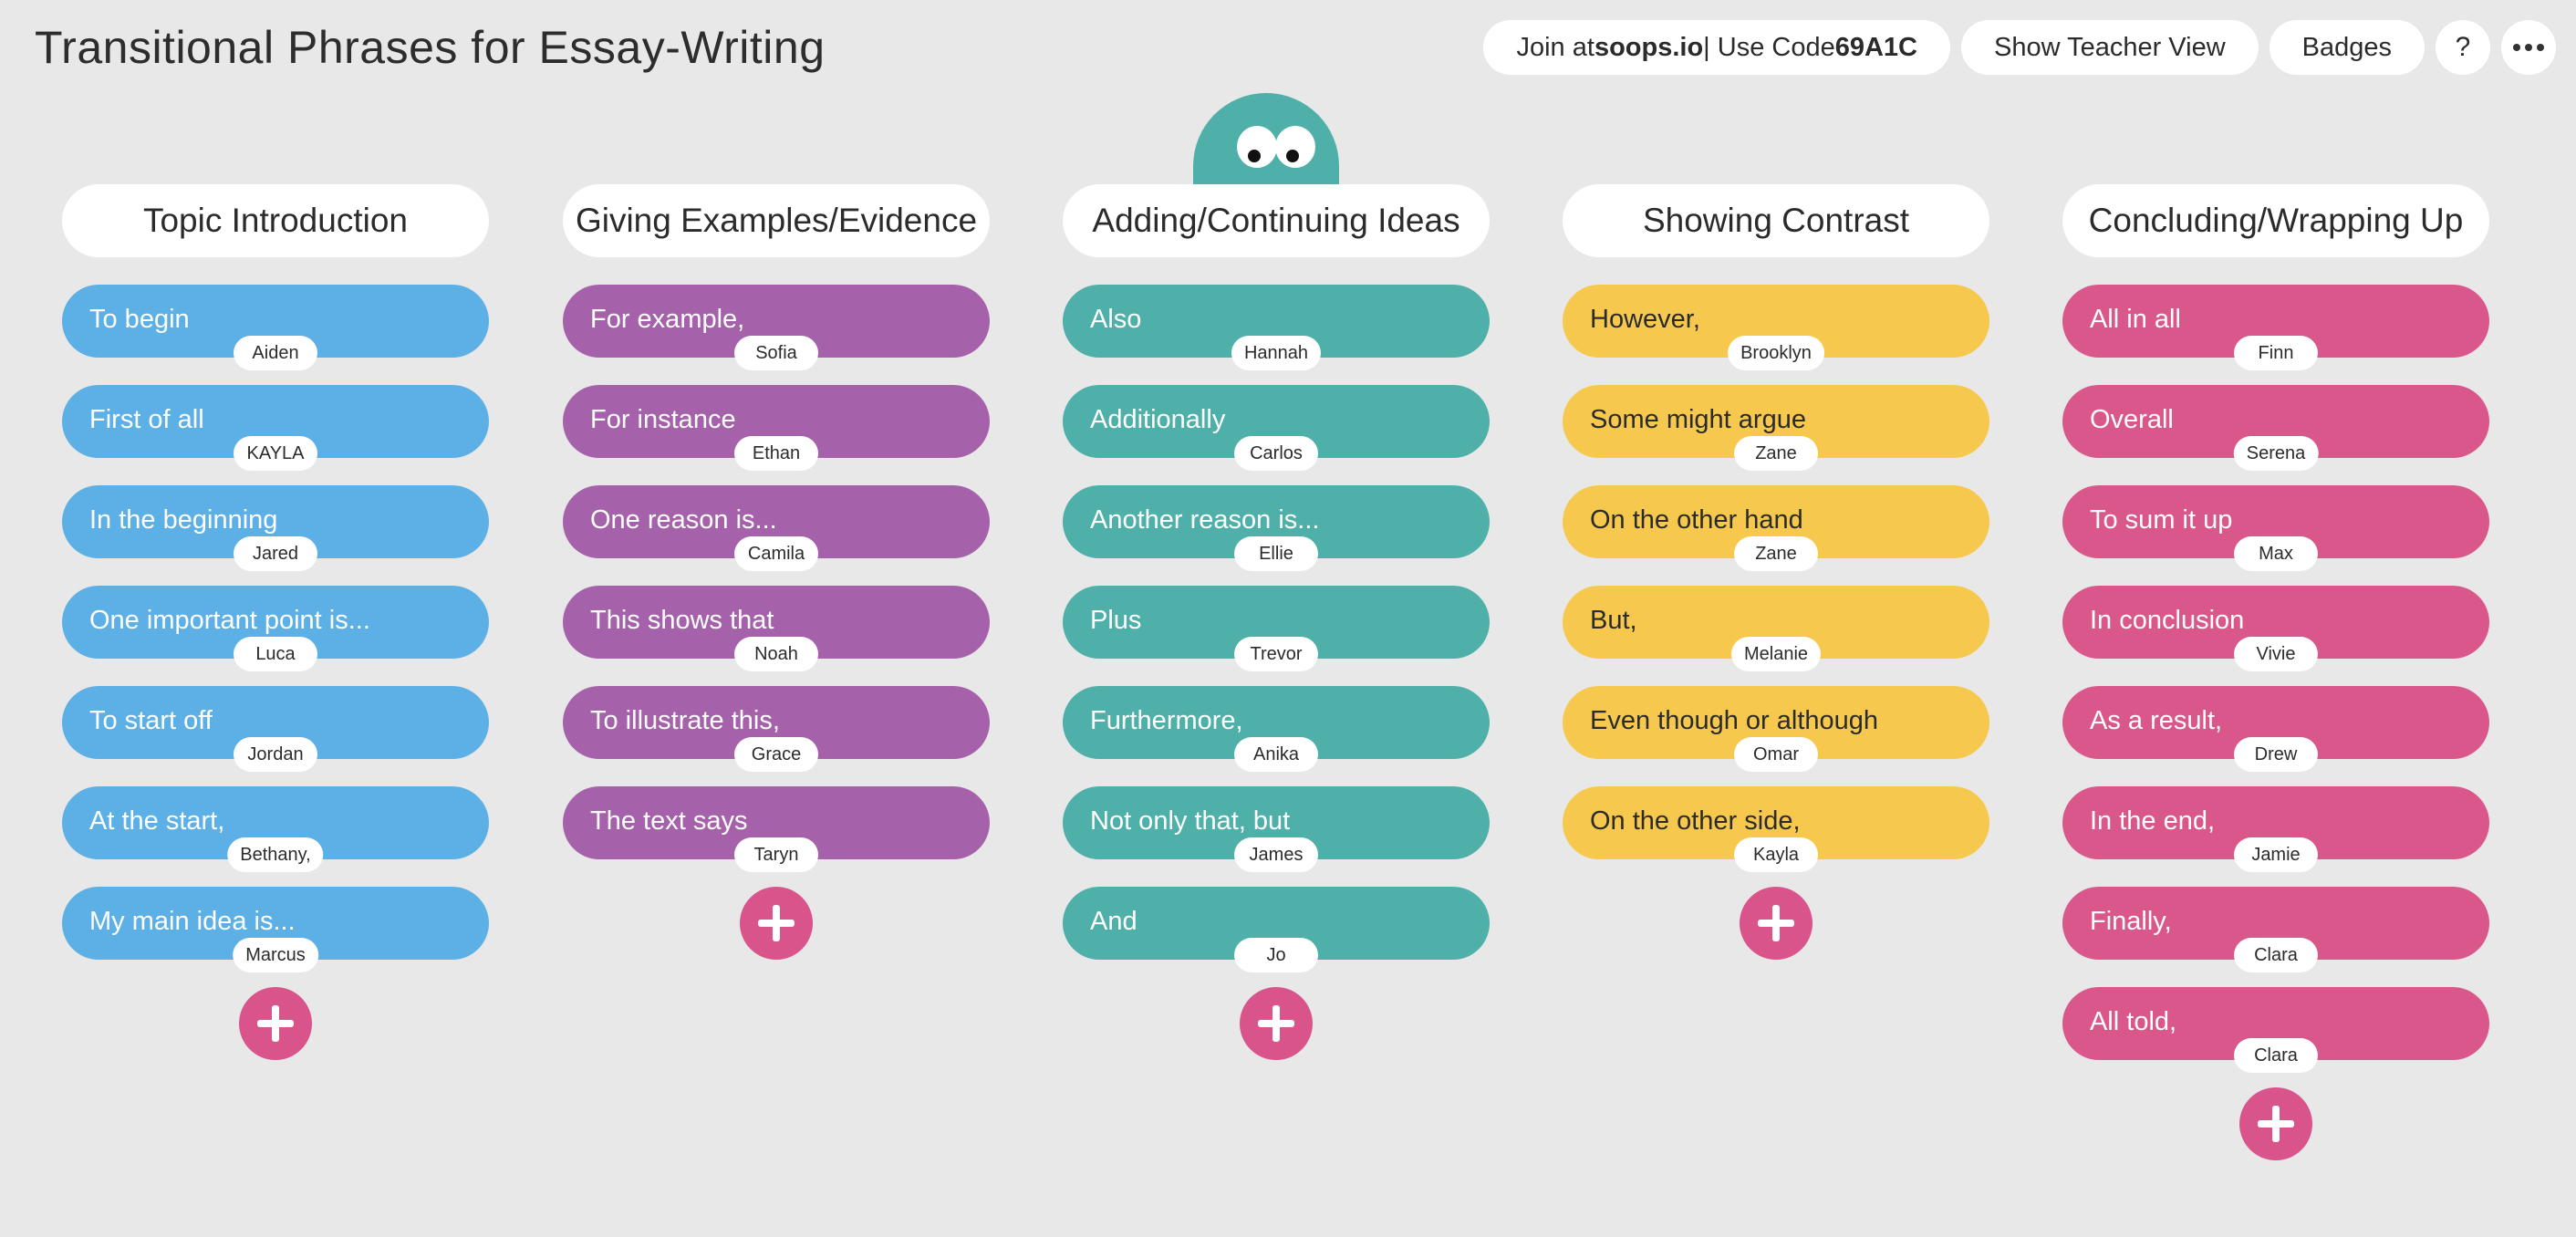 The image size is (2576, 1237). I want to click on phrase-text: As a result,, so click(2156, 720).